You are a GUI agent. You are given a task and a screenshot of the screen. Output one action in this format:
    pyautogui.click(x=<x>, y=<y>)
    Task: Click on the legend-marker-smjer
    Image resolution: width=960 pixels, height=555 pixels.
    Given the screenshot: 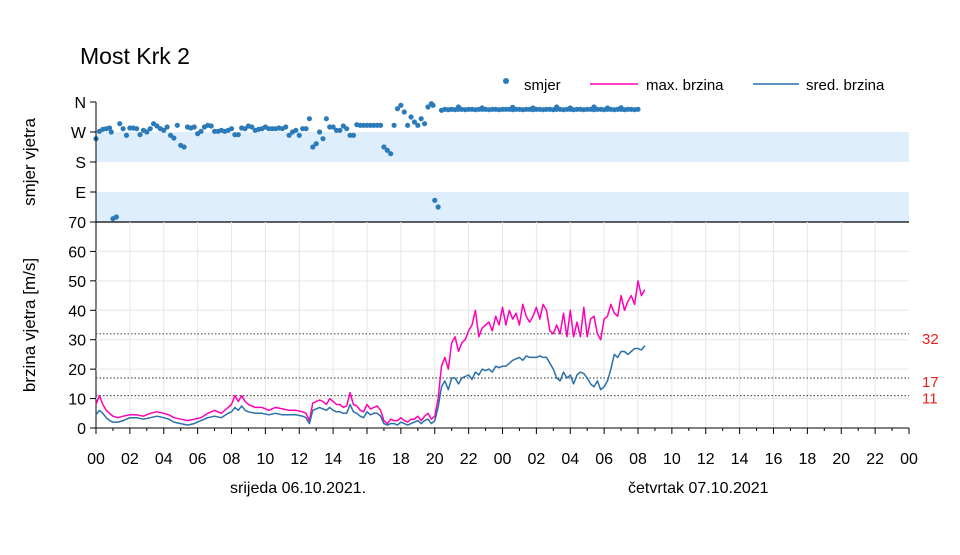 What is the action you would take?
    pyautogui.click(x=506, y=81)
    